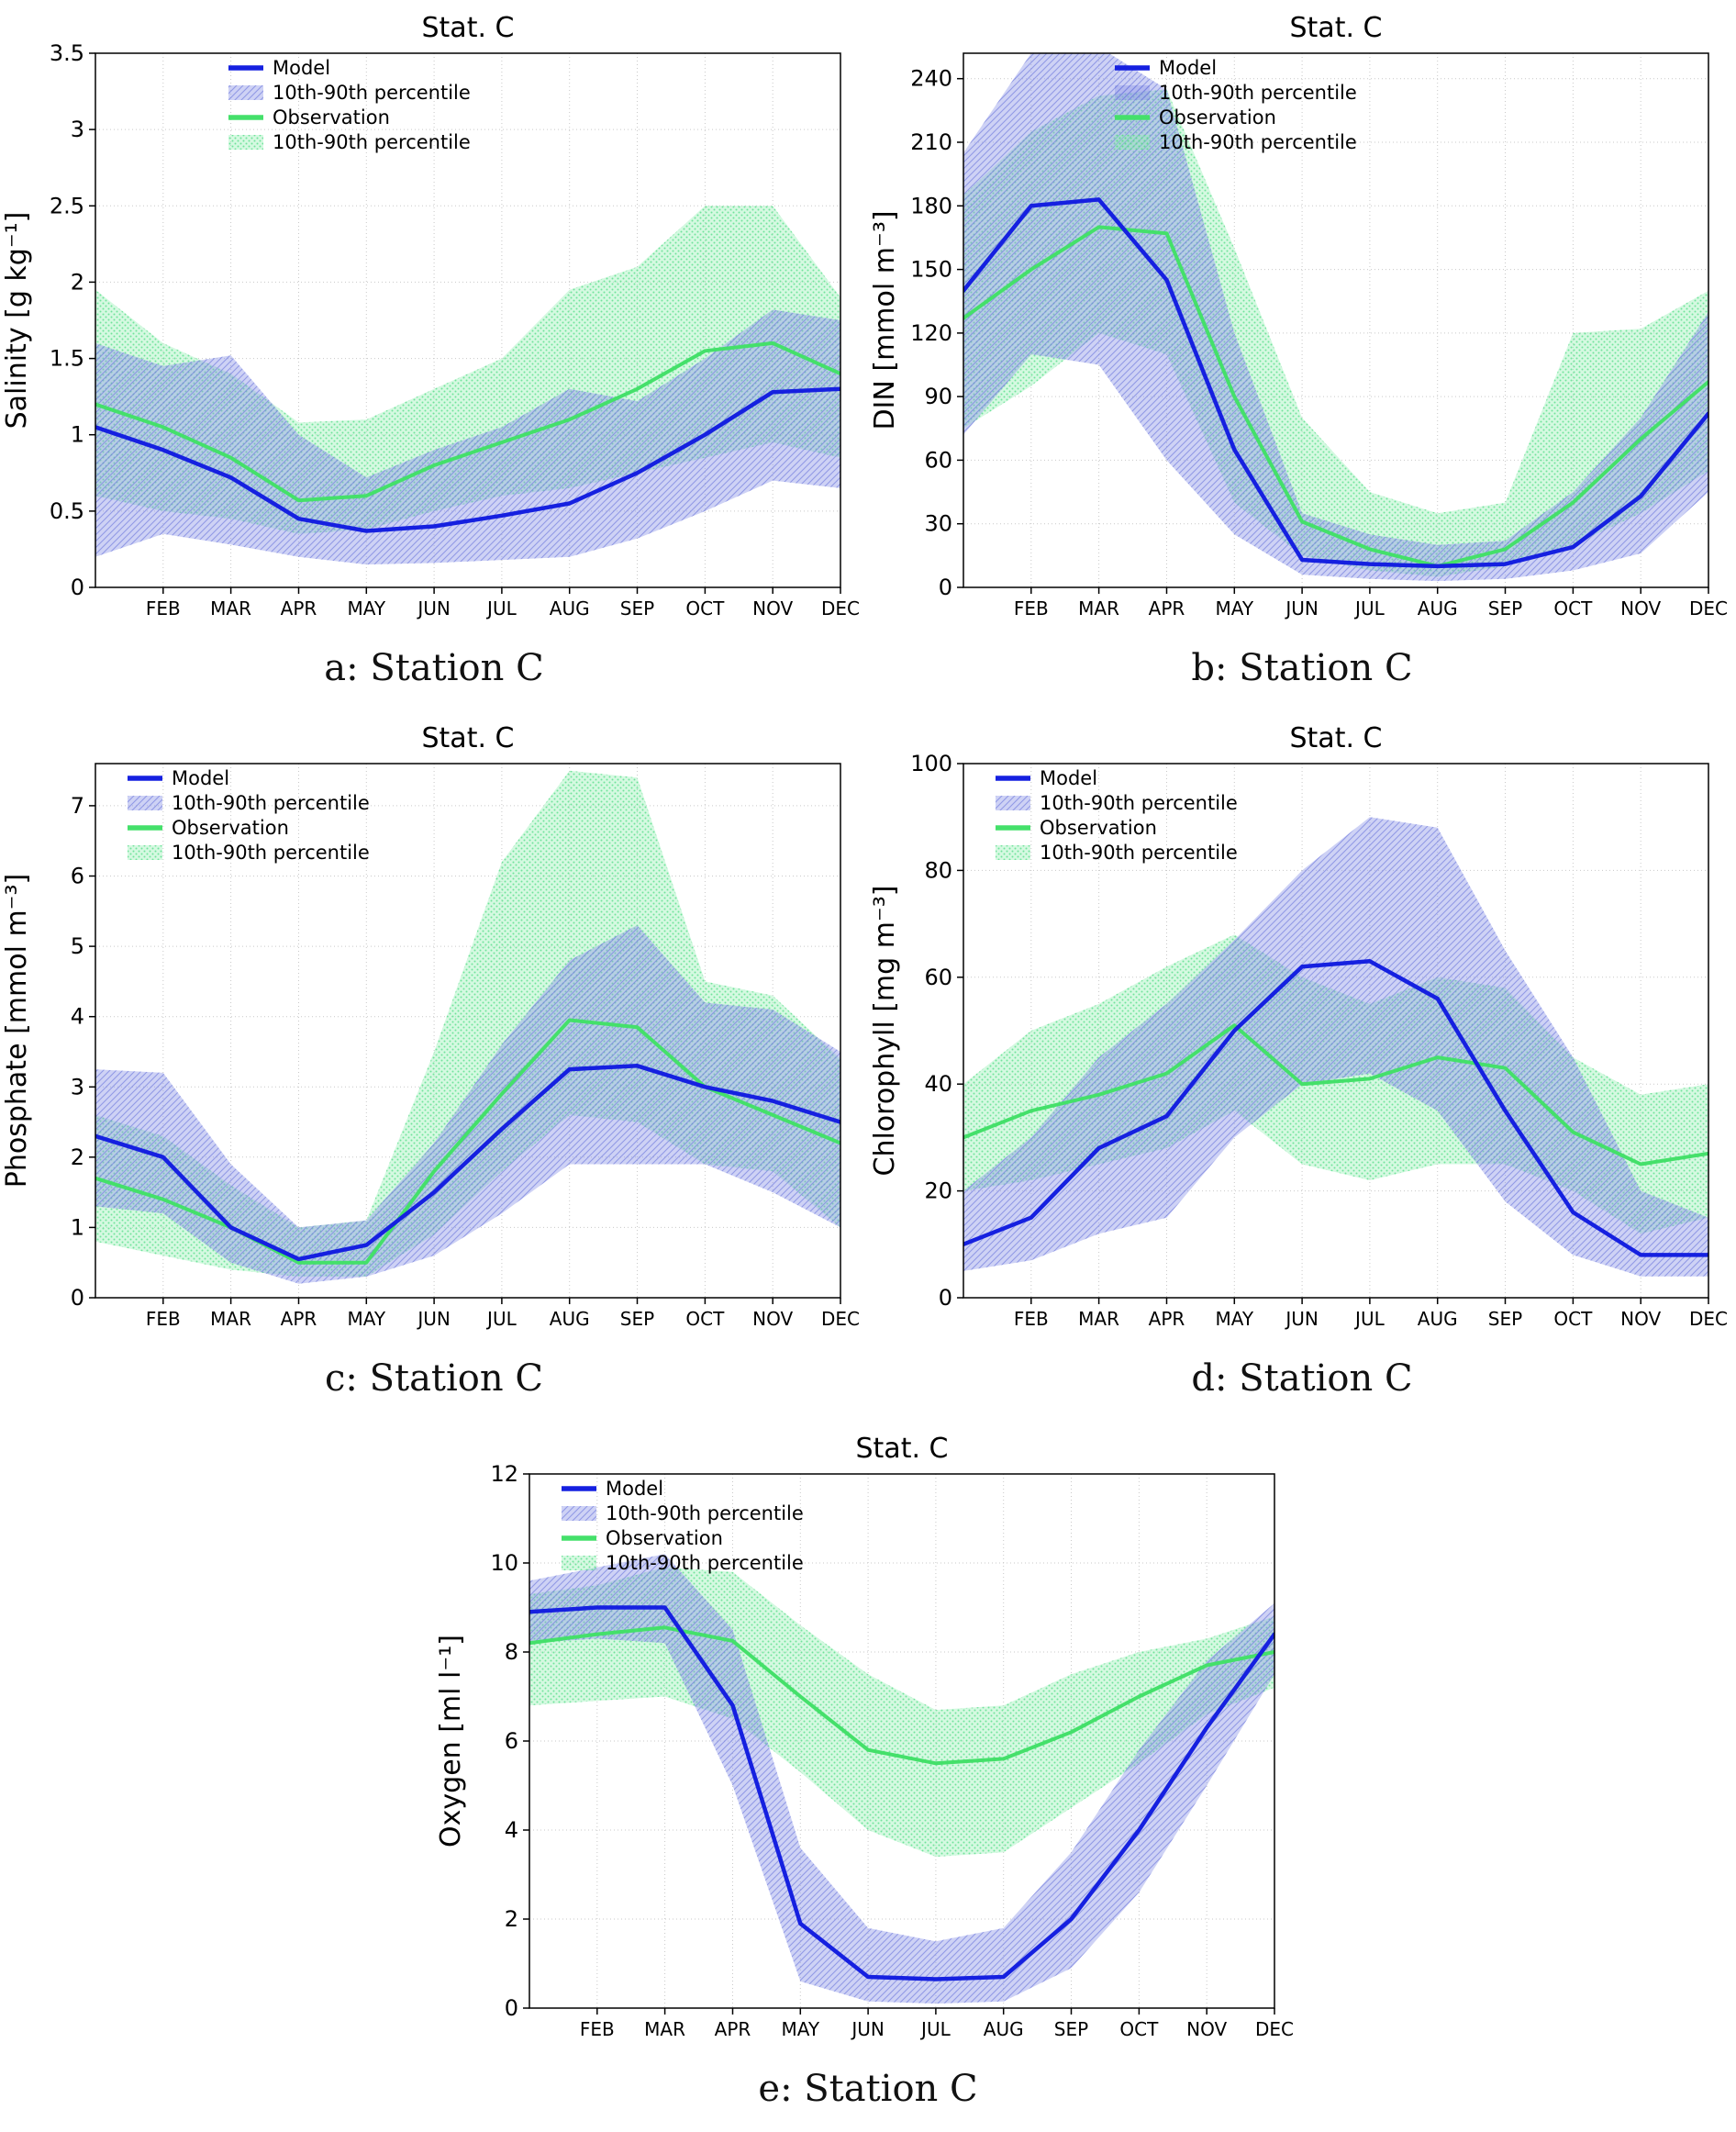  Describe the element at coordinates (938, 397) in the screenshot. I see `y-tick-label: 90` at that location.